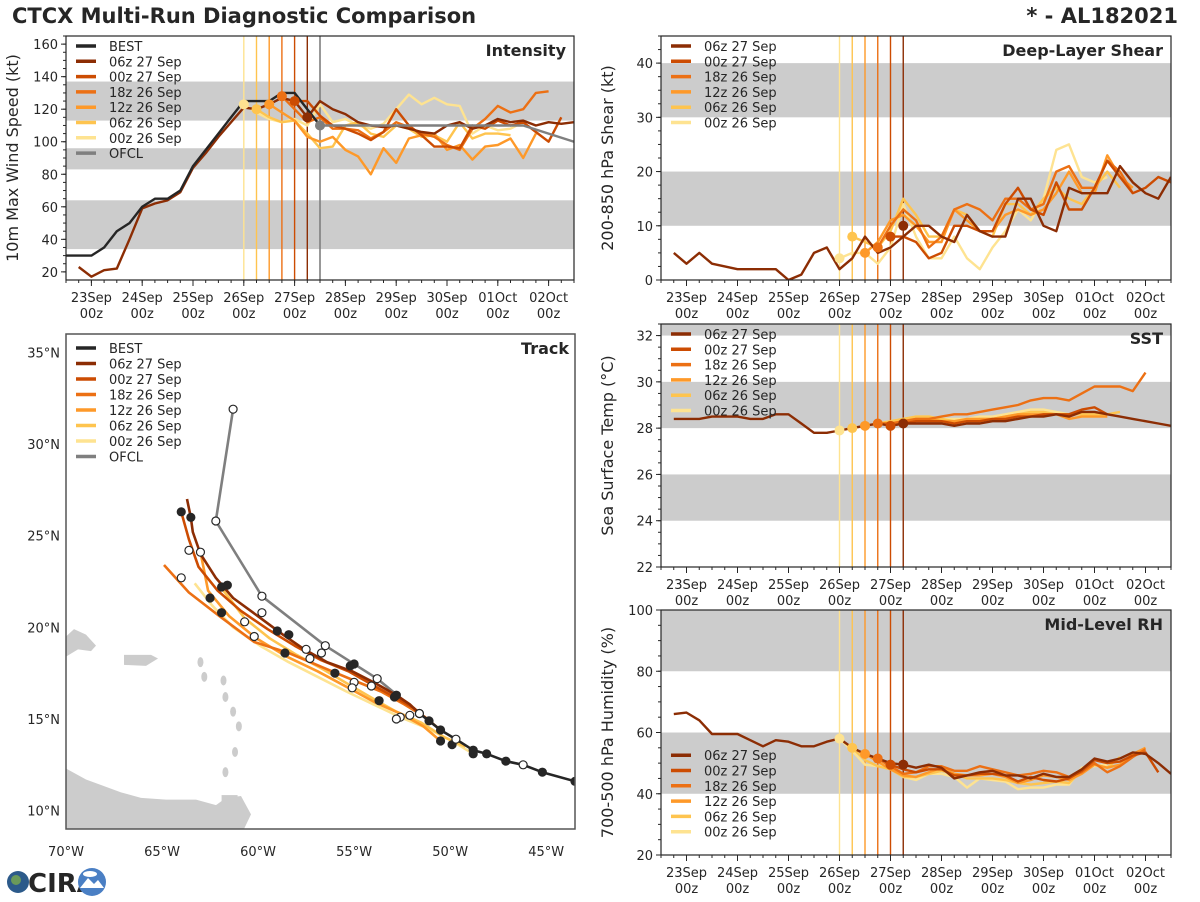 The height and width of the screenshot is (902, 1200). What do you see at coordinates (450, 852) in the screenshot?
I see `lon-tick-label: 50°W` at bounding box center [450, 852].